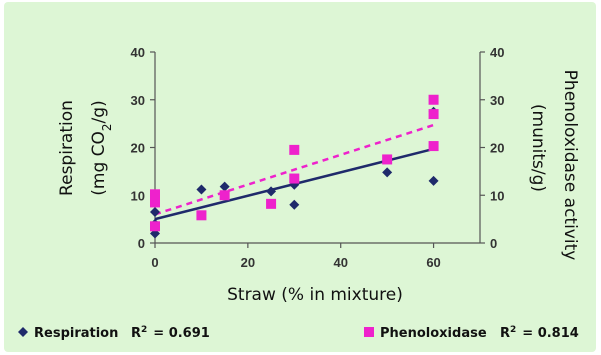  I want to click on y-right-tick-label: 0, so click(493, 243).